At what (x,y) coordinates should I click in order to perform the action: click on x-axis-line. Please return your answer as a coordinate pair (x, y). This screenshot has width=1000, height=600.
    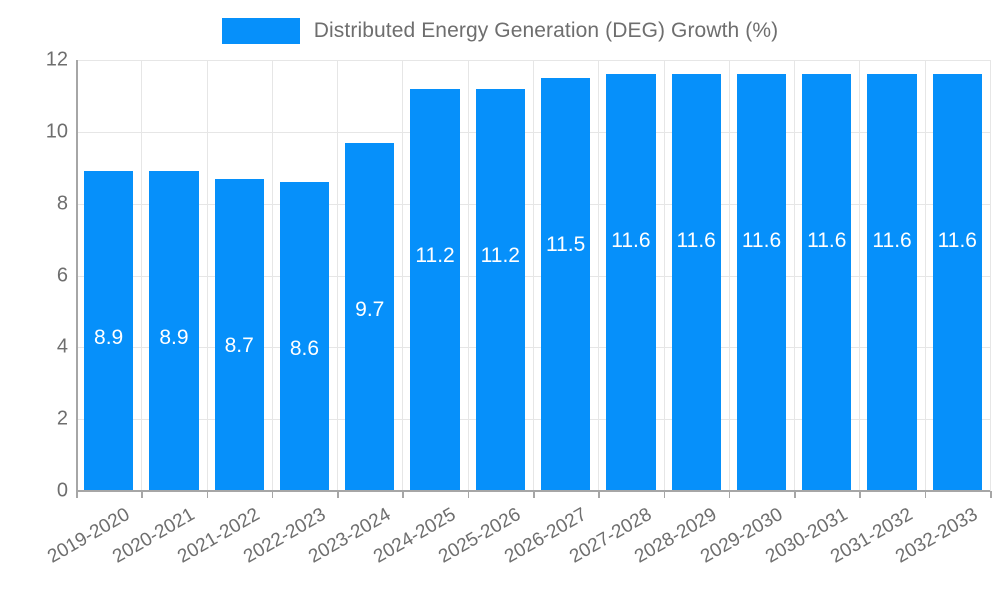
    Looking at the image, I should click on (533, 491).